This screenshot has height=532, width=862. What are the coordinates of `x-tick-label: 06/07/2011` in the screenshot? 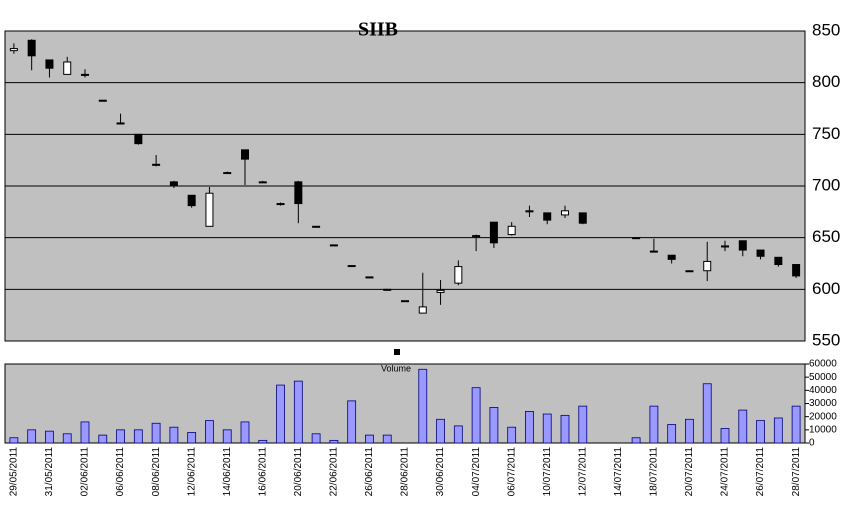 It's located at (511, 472).